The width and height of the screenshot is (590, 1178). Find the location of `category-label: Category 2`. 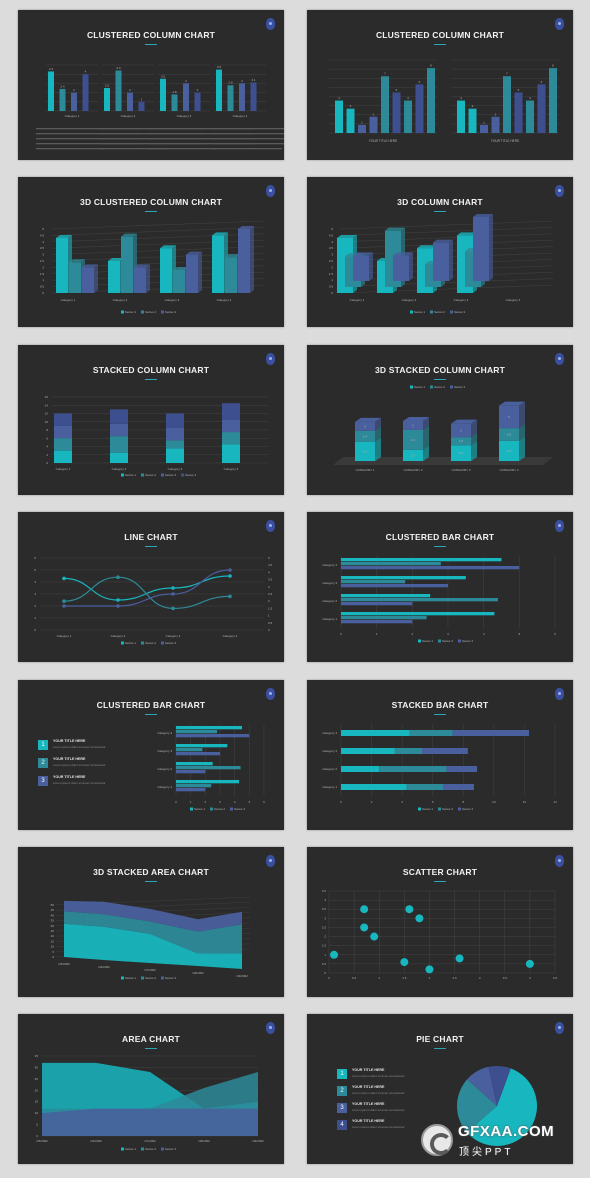

category-label: Category 2 is located at coordinates (119, 469).